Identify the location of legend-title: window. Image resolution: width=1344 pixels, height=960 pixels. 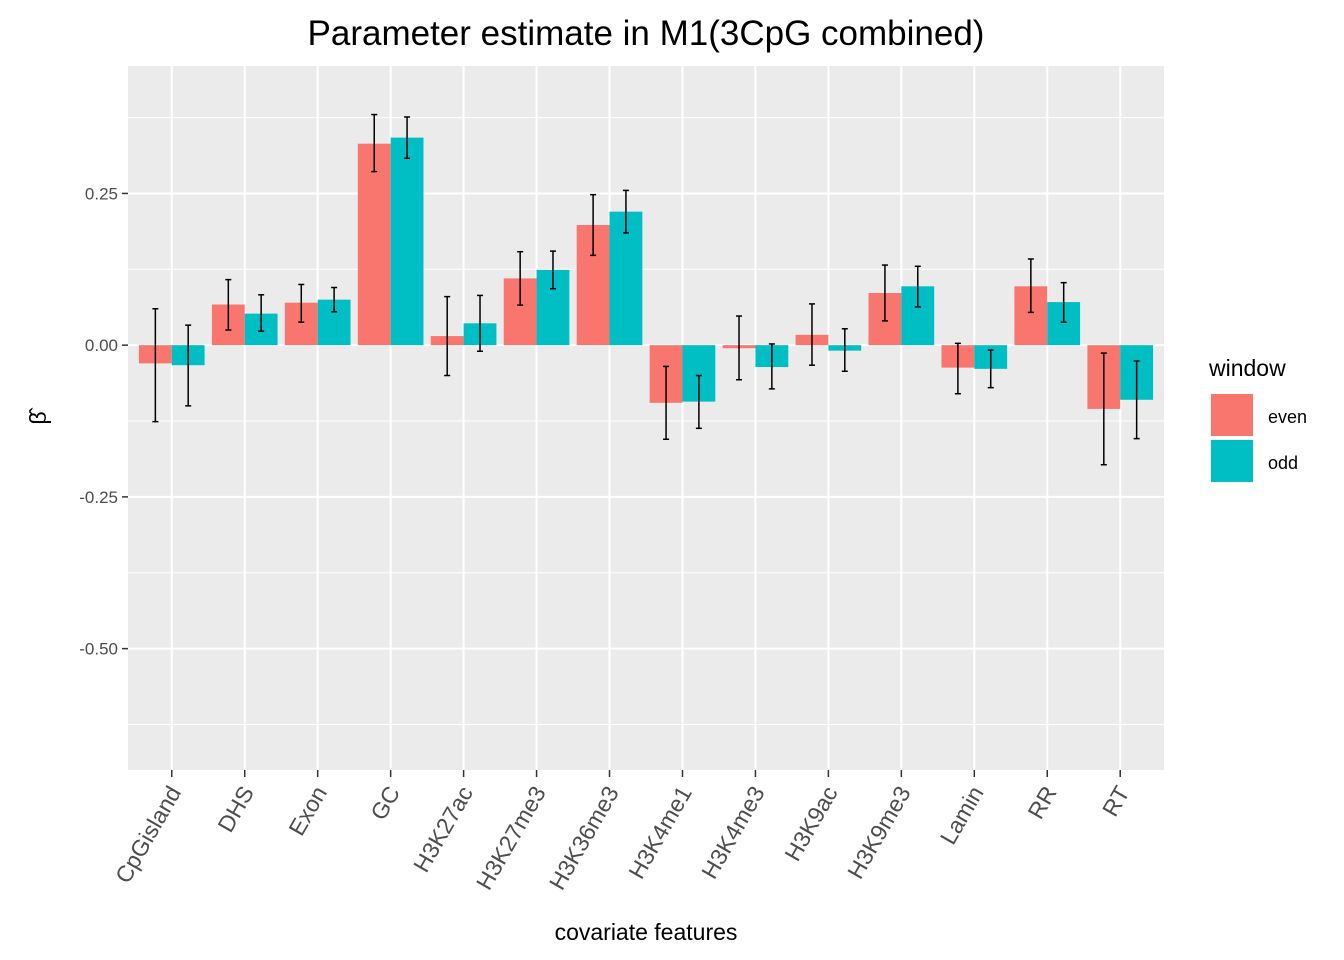
(1247, 368).